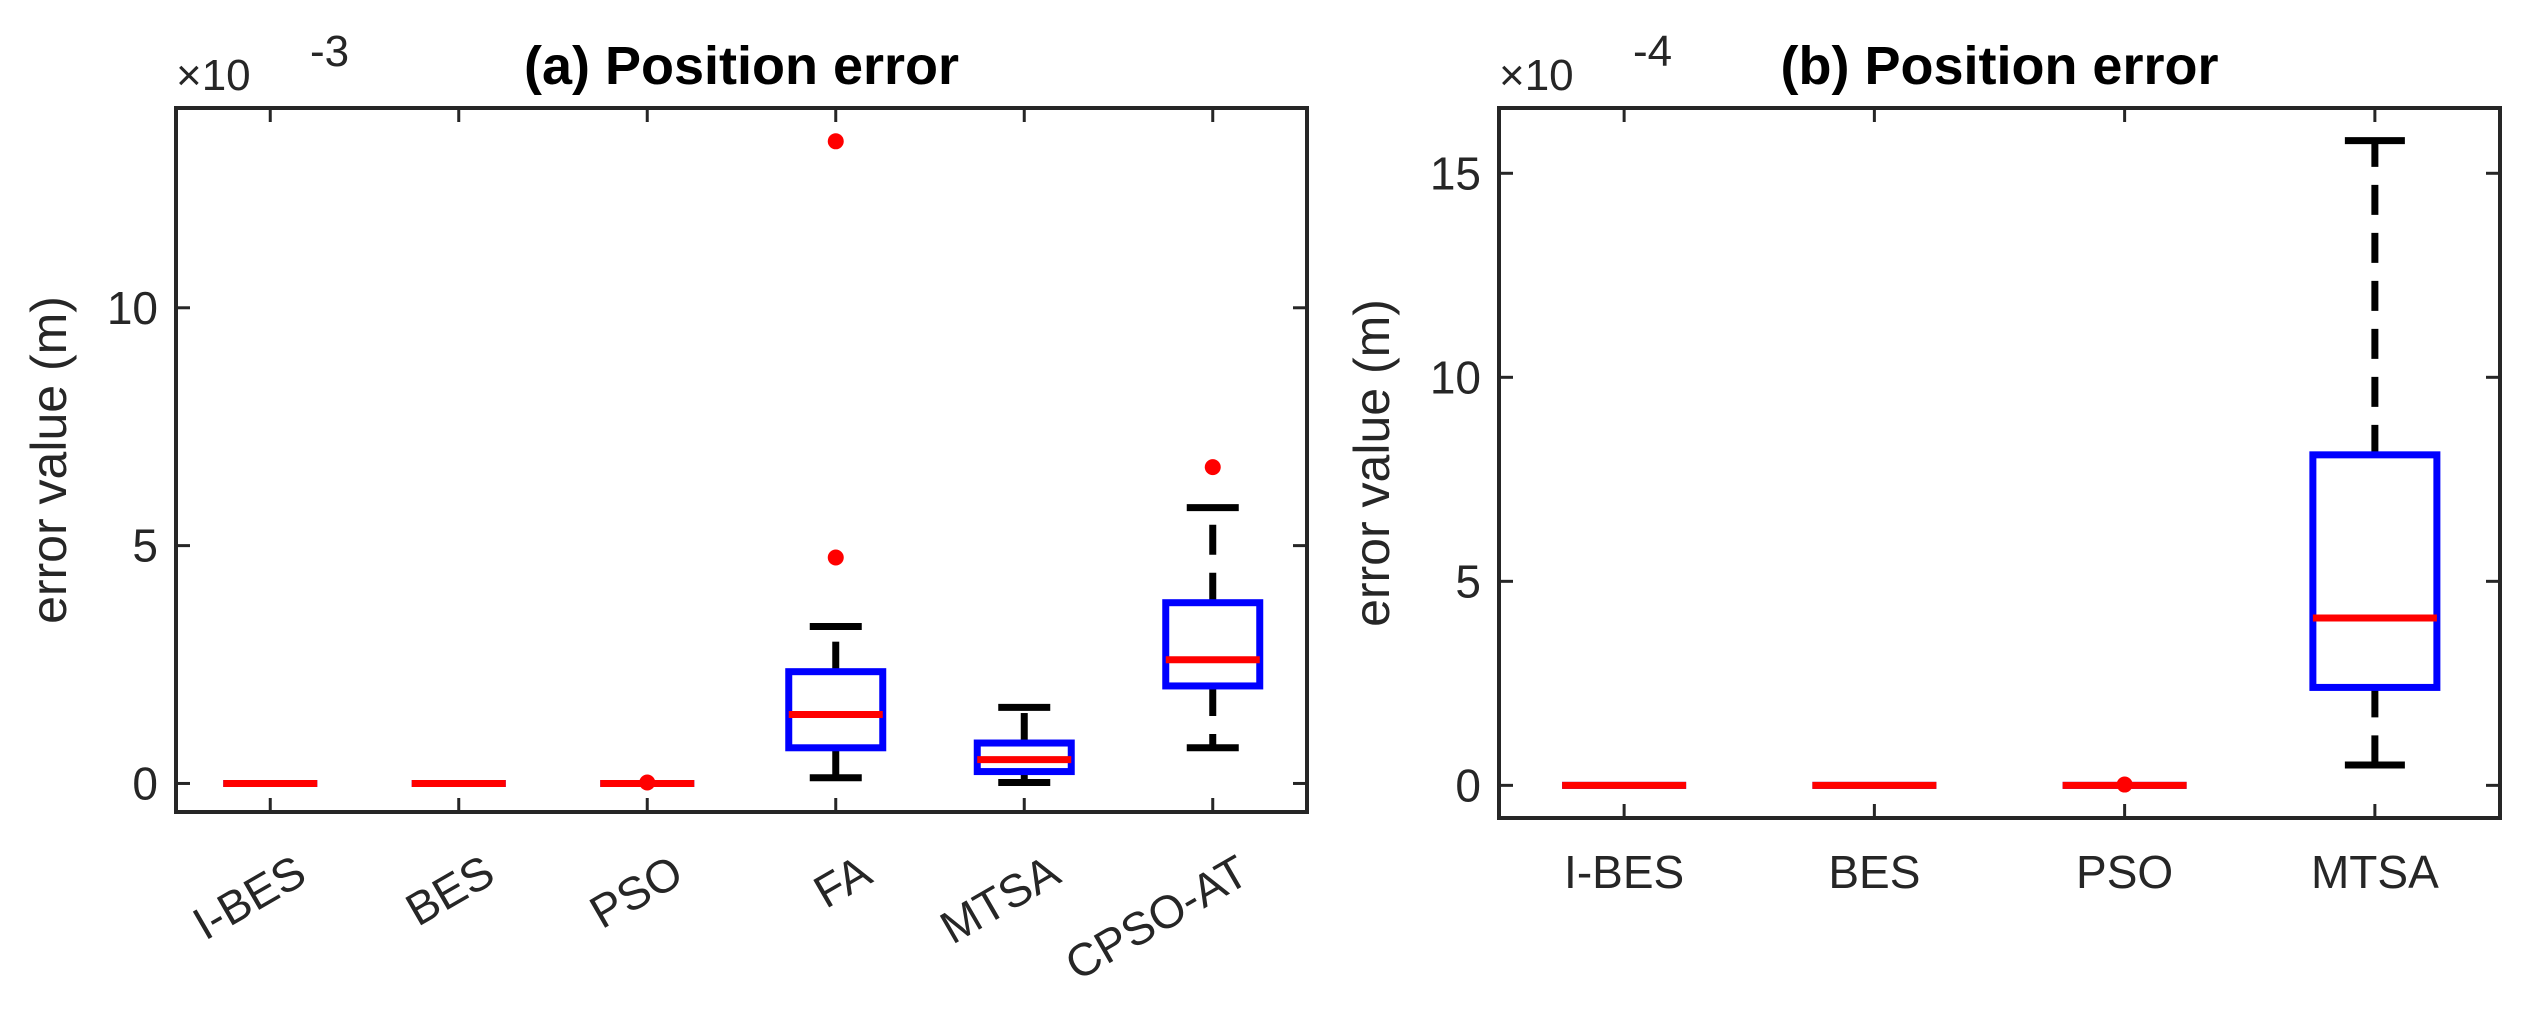  What do you see at coordinates (1455, 173) in the screenshot?
I see `y-tick-label: 15` at bounding box center [1455, 173].